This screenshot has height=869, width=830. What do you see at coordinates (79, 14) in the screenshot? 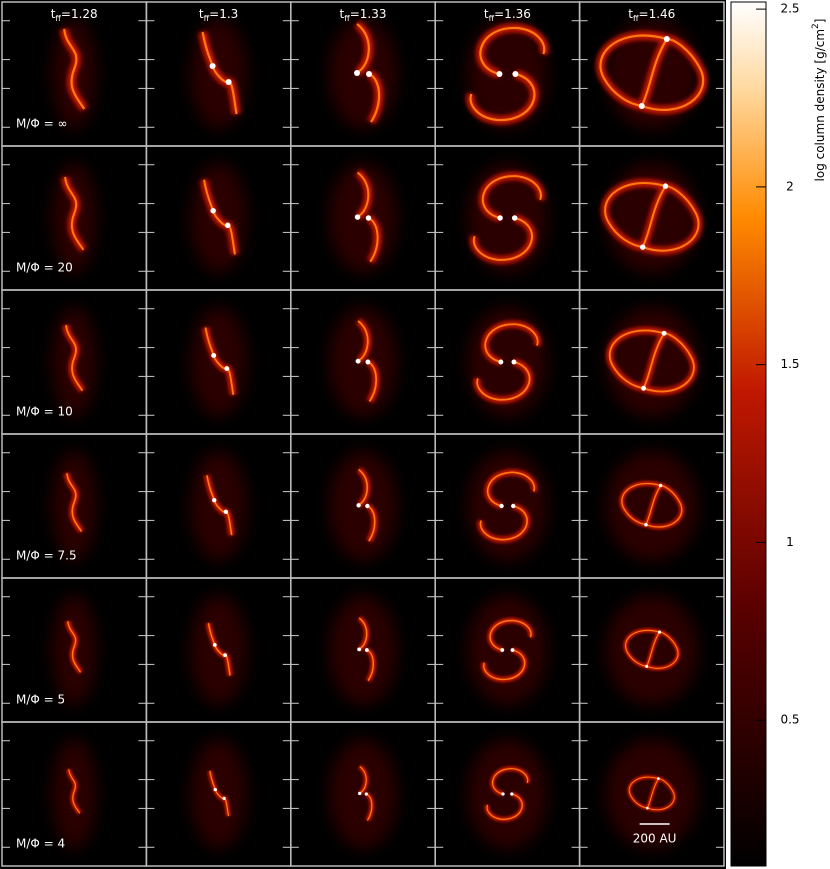
I see `column-value: =1.28` at bounding box center [79, 14].